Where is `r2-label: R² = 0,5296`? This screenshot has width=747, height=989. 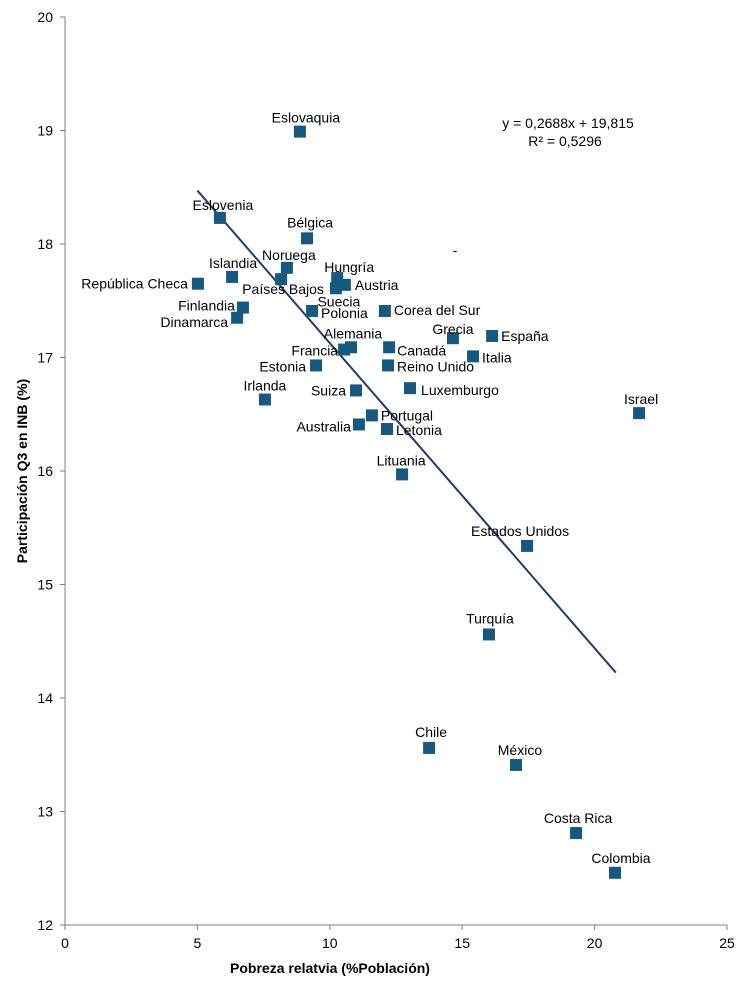
r2-label: R² = 0,5296 is located at coordinates (565, 141).